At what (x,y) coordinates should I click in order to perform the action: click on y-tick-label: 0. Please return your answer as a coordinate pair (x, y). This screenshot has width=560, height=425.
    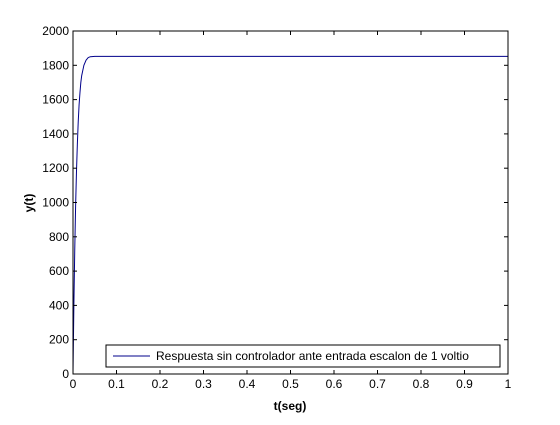
    Looking at the image, I should click on (65, 374).